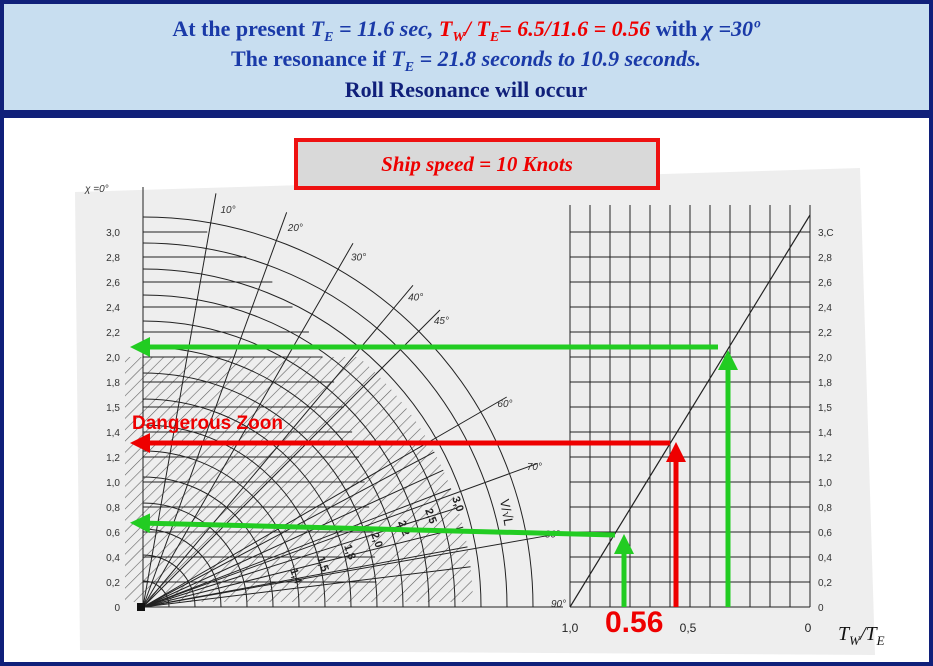 The width and height of the screenshot is (933, 666). Describe the element at coordinates (295, 228) in the screenshot. I see `angle-label: 20°` at that location.